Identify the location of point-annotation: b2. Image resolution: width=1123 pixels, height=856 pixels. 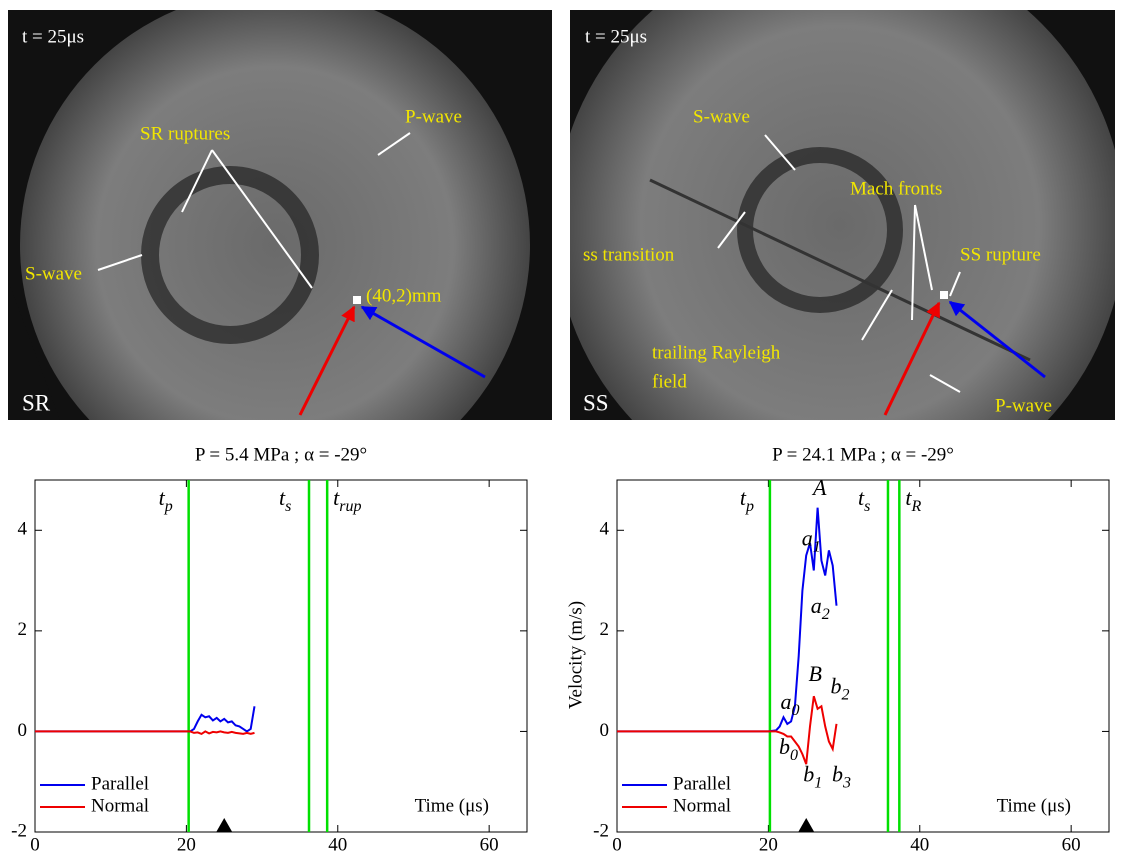
(839, 689).